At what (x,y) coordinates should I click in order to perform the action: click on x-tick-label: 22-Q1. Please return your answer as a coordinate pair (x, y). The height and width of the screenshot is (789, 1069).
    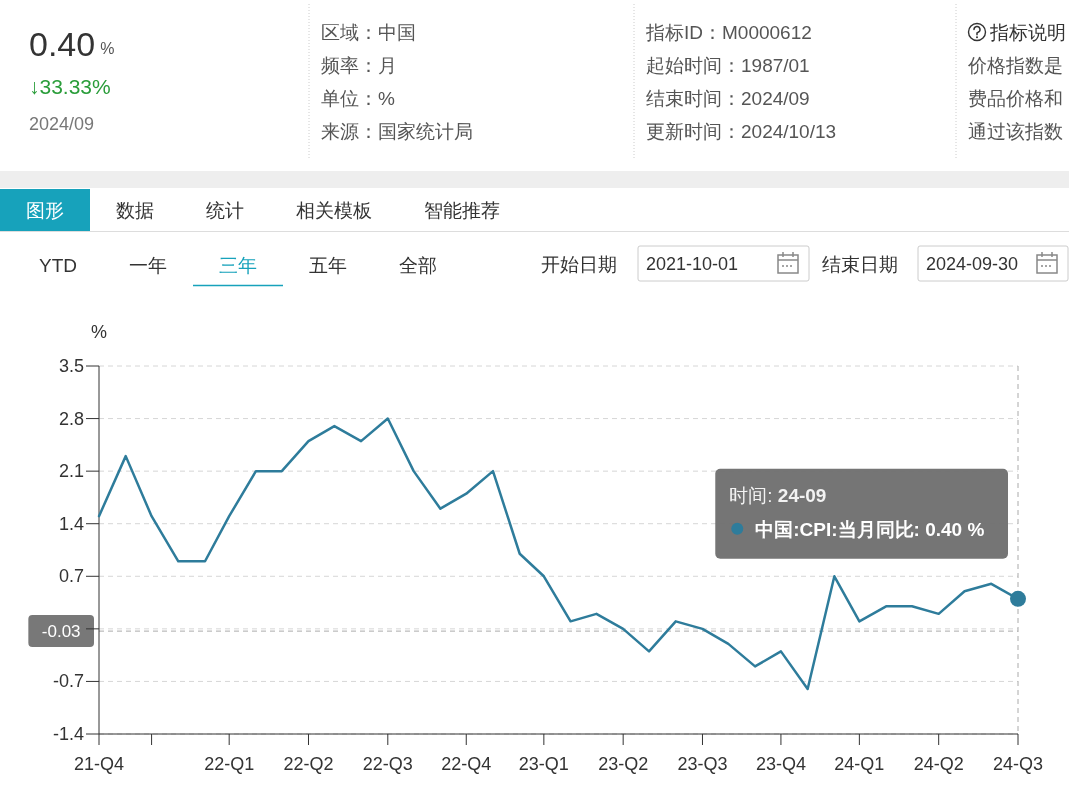
    Looking at the image, I should click on (229, 764).